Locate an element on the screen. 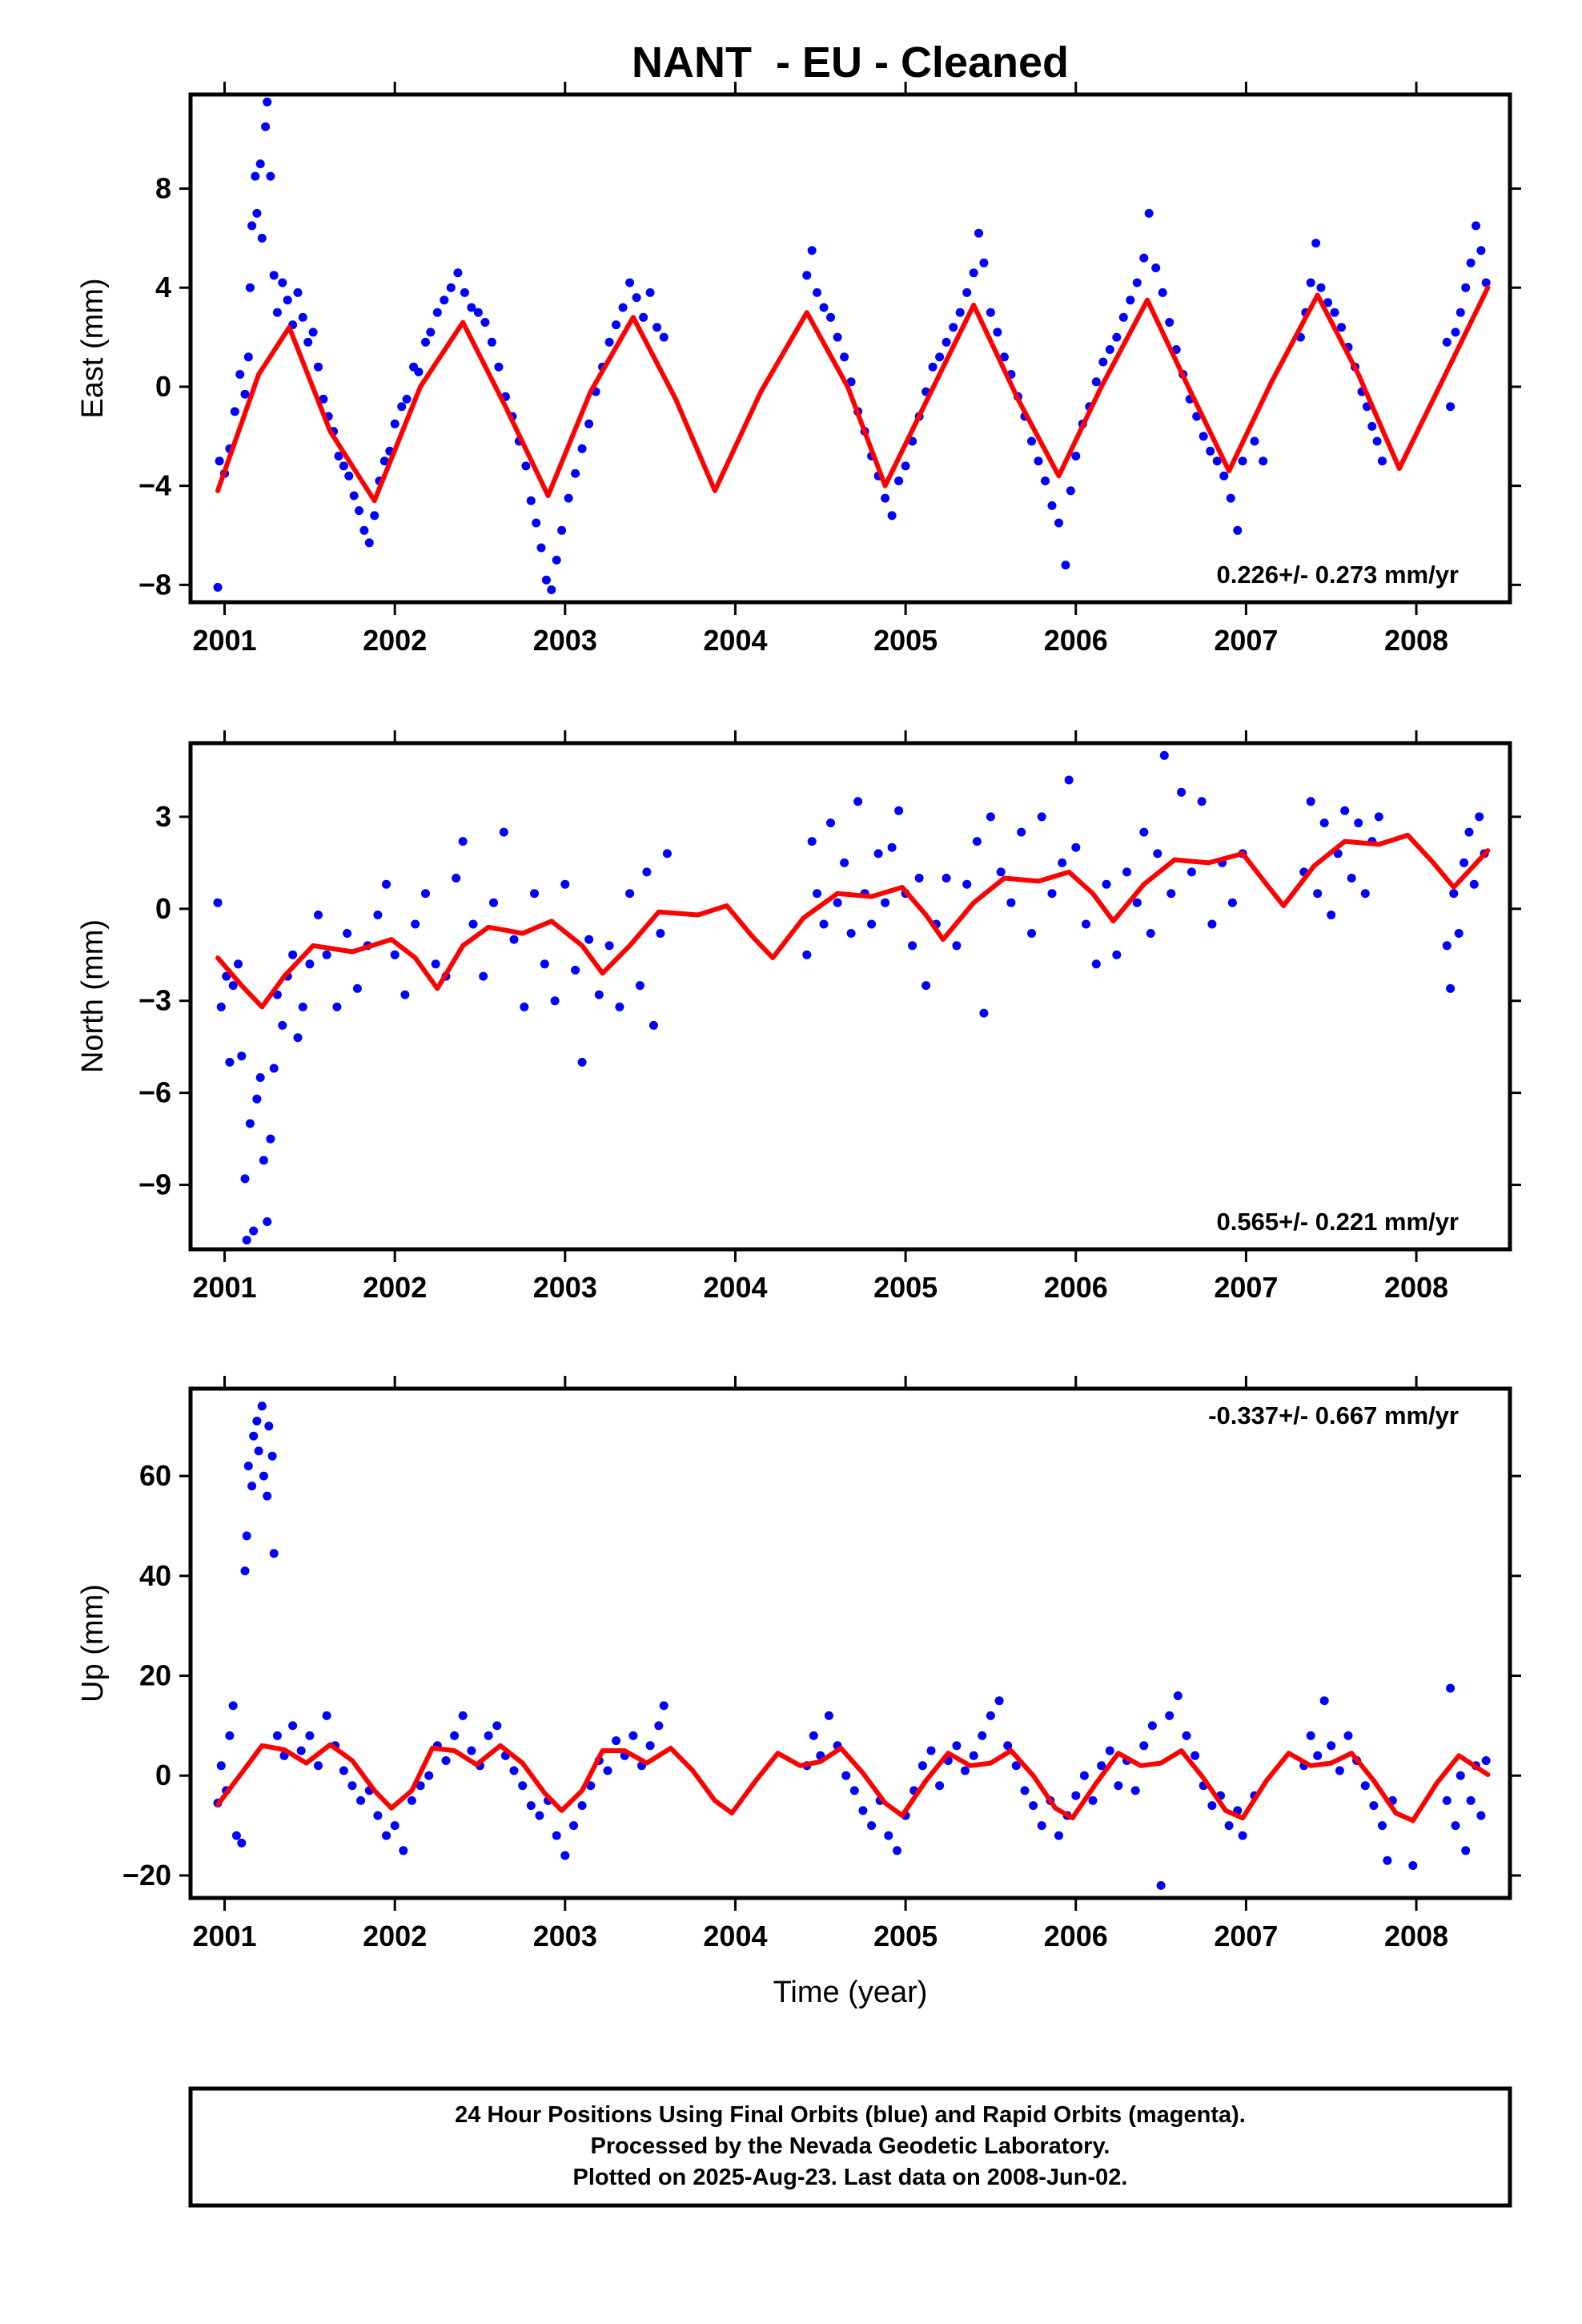 The image size is (1582, 2324). figure-title: NANT - EU - Cleaned is located at coordinates (850, 62).